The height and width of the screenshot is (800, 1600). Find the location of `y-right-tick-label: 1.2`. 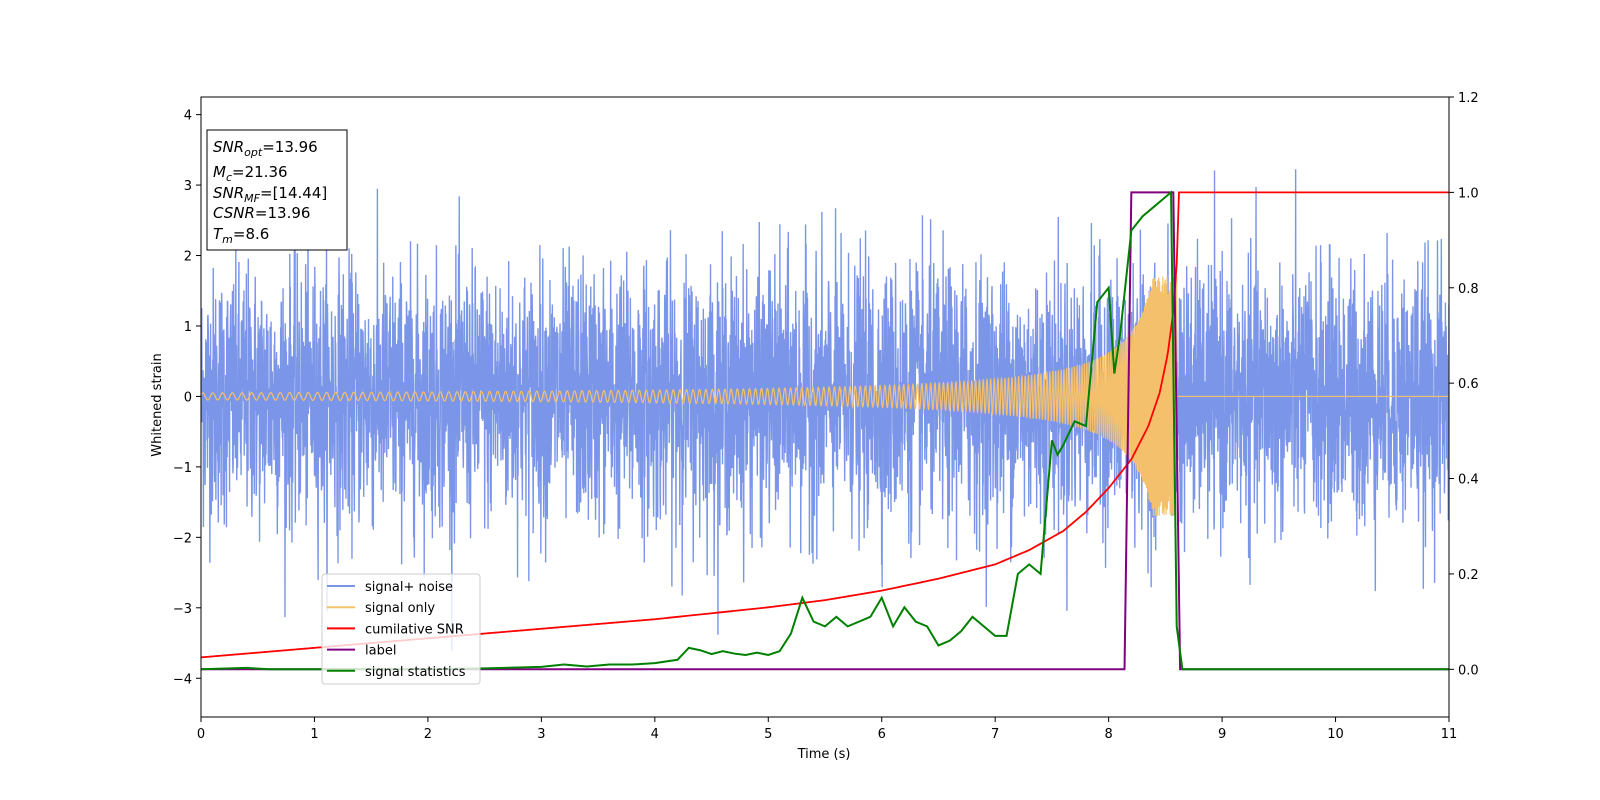

y-right-tick-label: 1.2 is located at coordinates (1468, 98).